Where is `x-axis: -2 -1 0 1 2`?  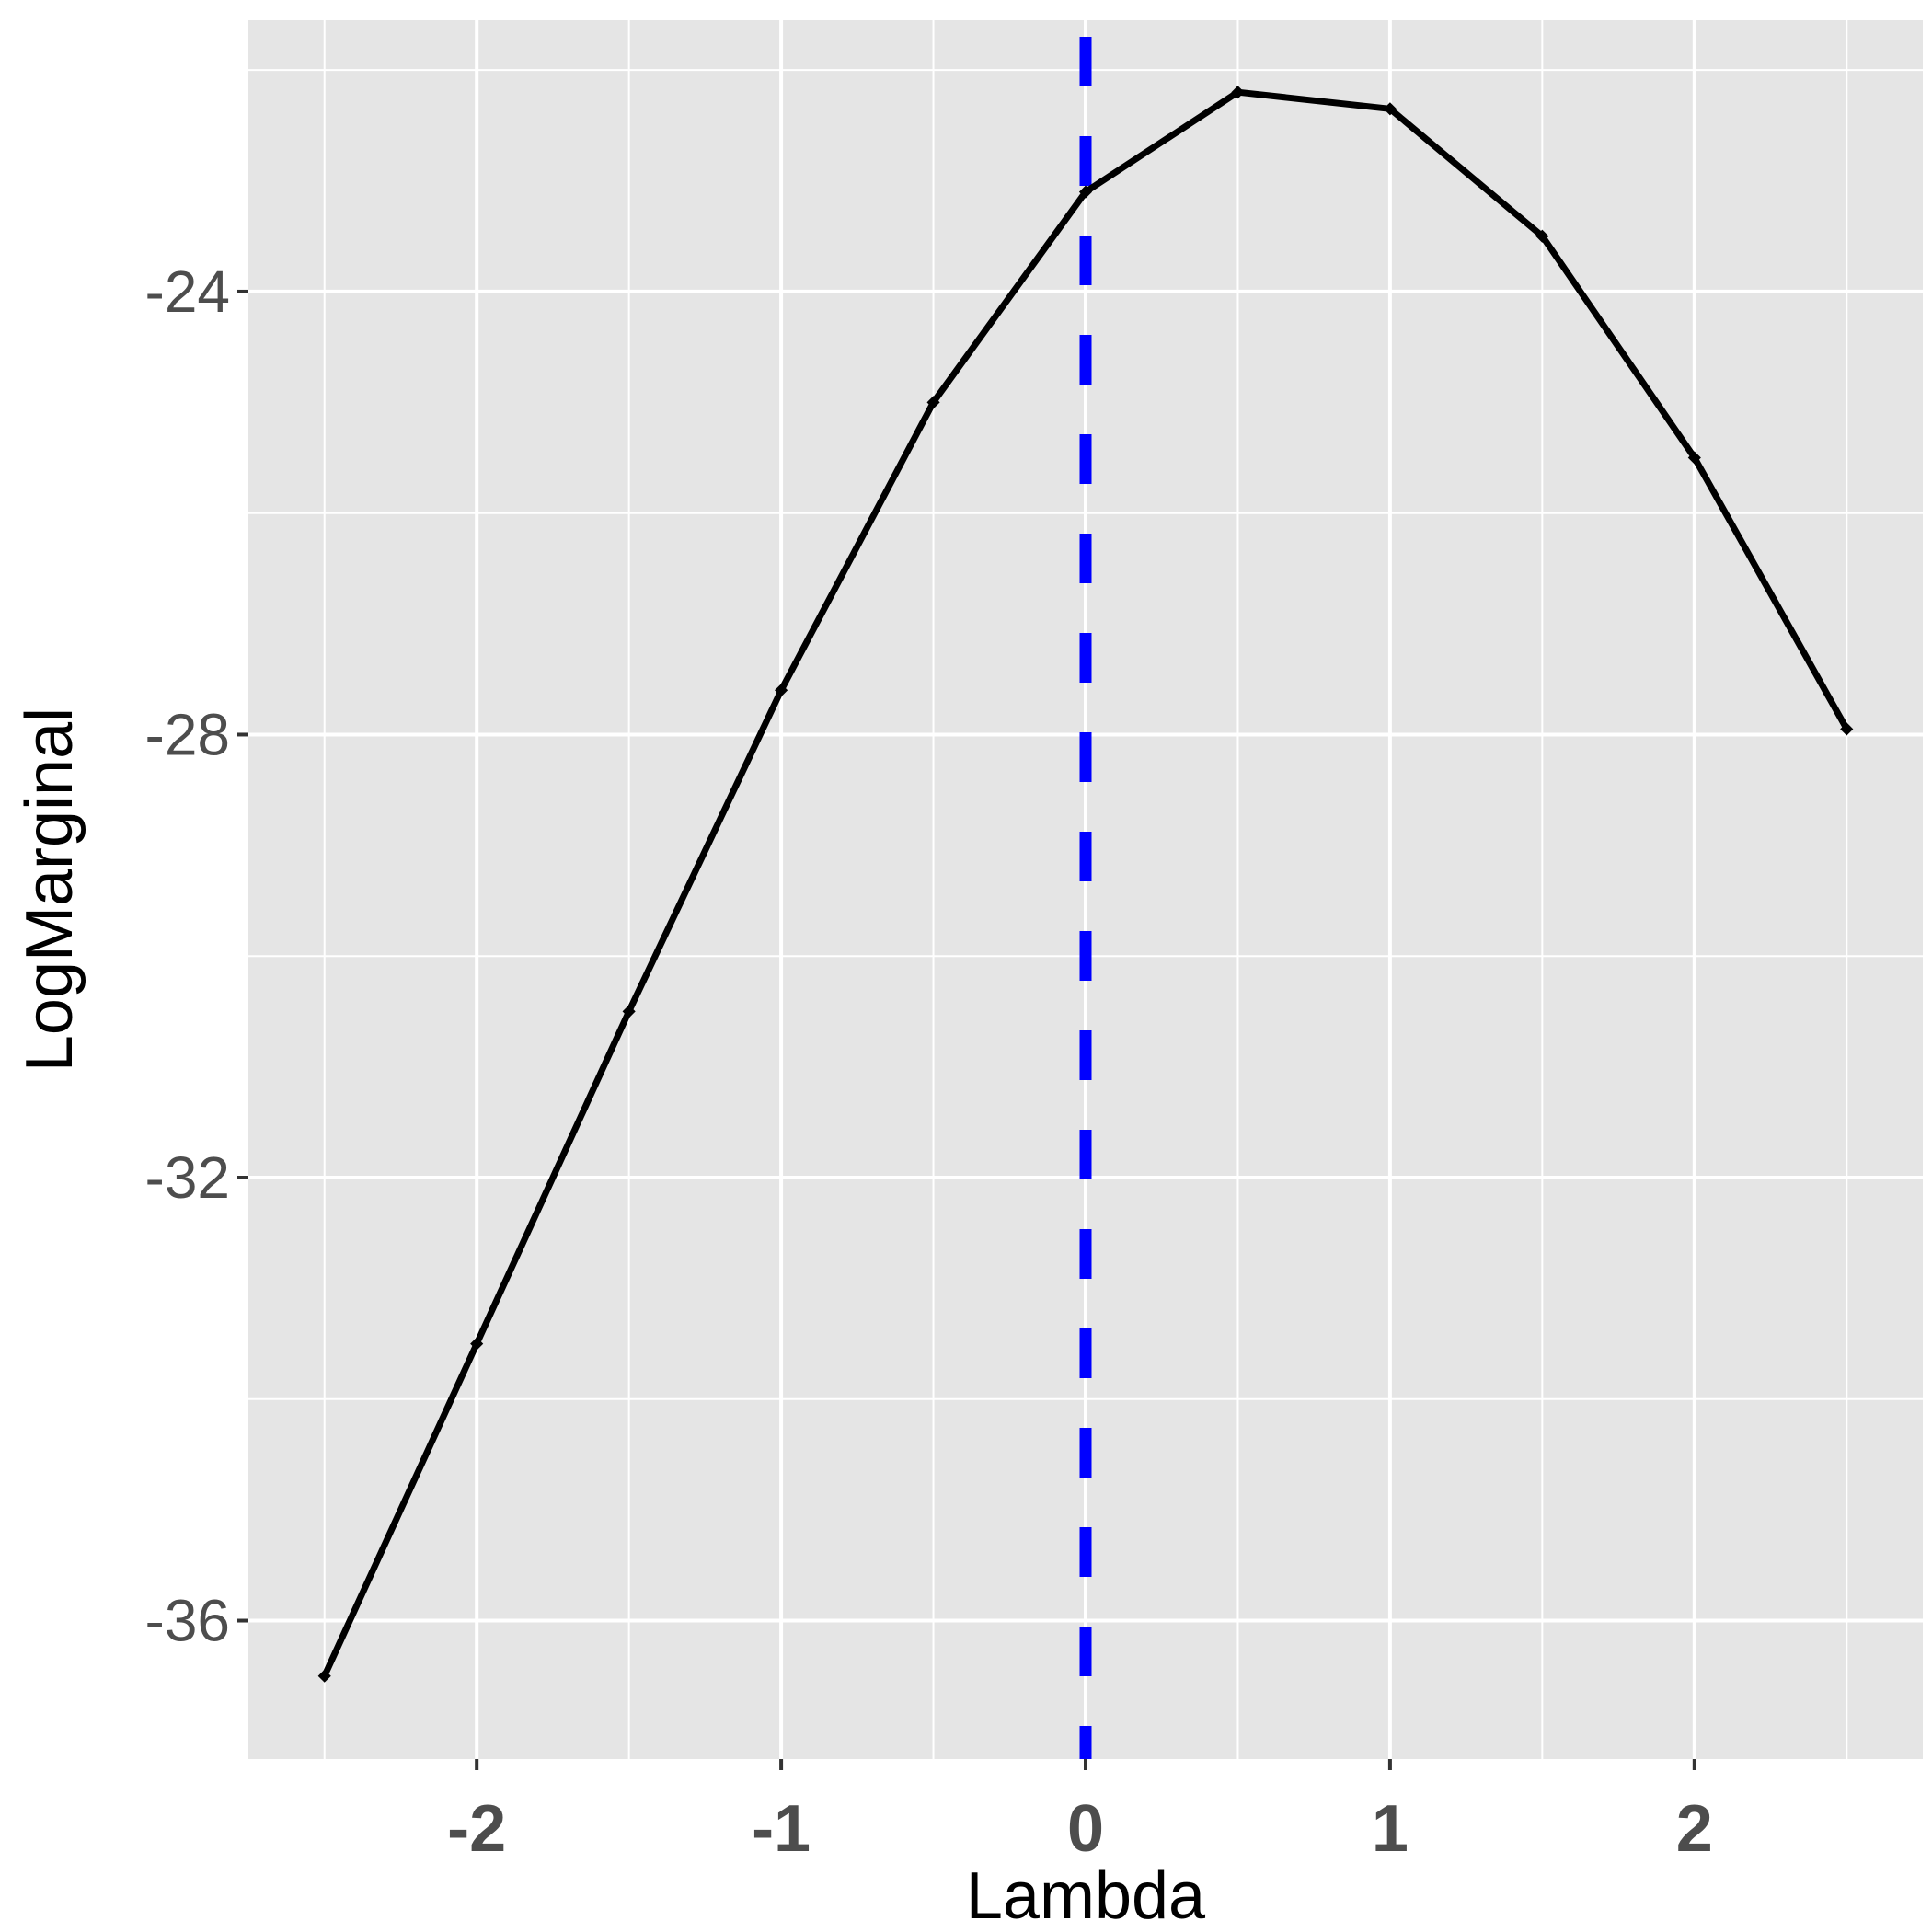
x-axis: -2 -1 0 1 2 is located at coordinates (1080, 1812).